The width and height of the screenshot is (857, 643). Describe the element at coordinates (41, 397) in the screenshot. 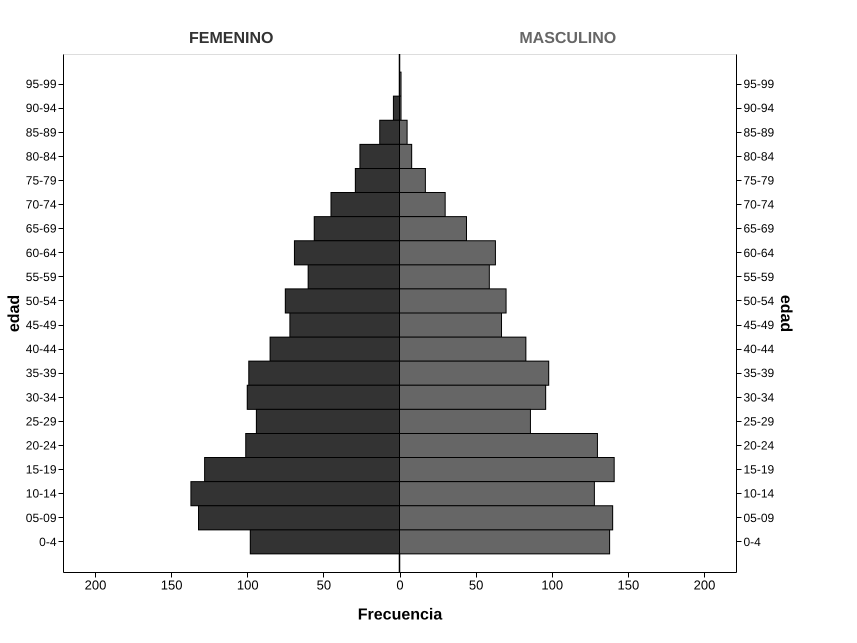

I see `category-label: 30-34` at that location.